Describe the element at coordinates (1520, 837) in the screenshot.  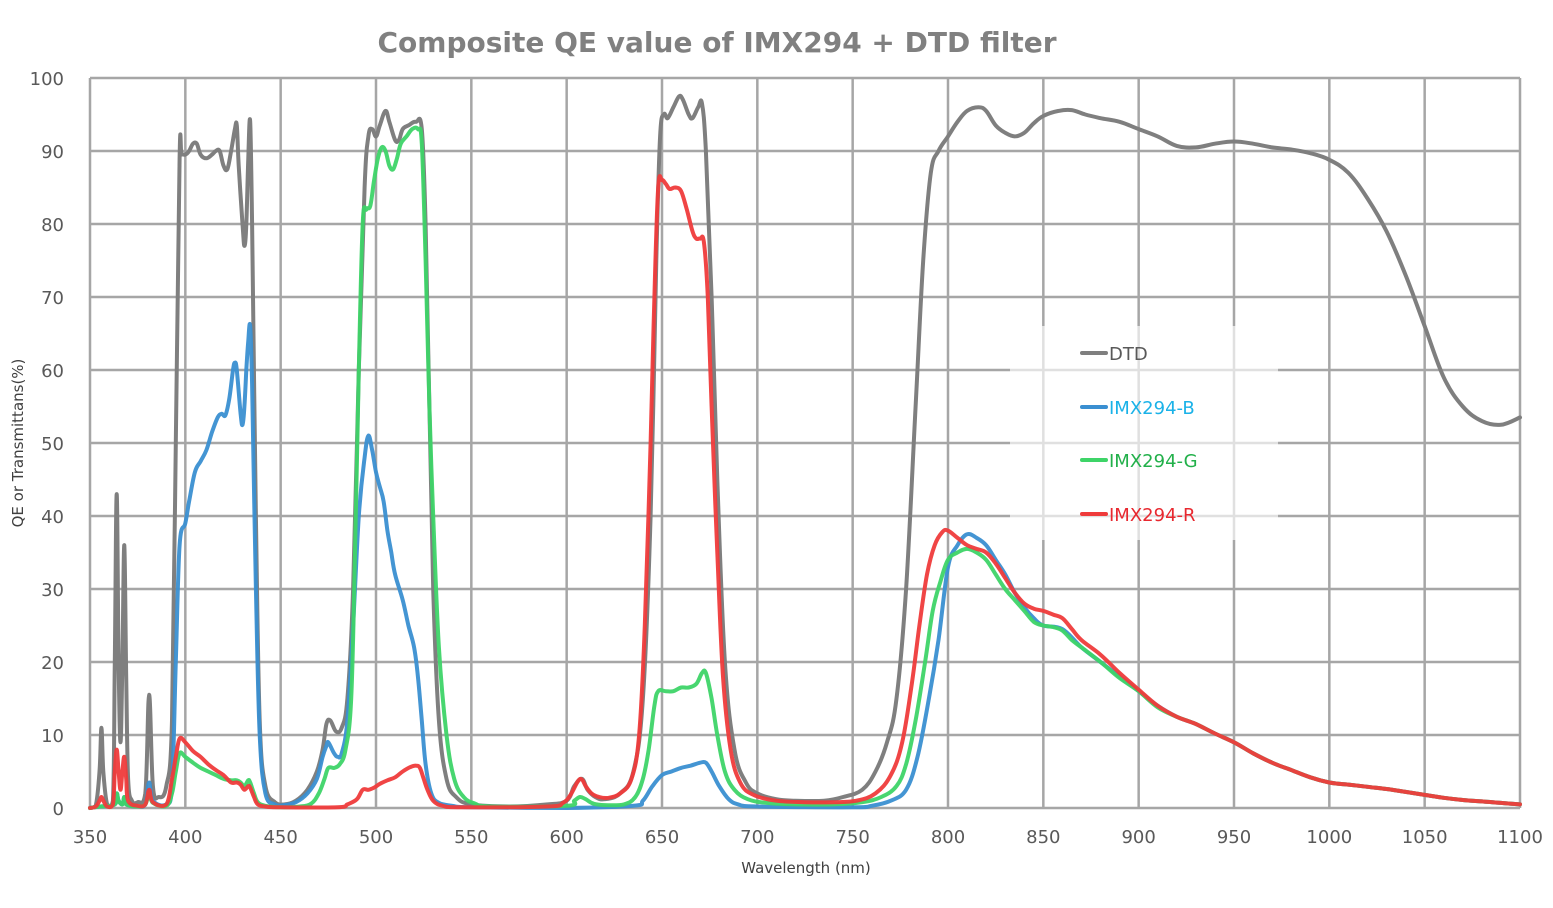
I see `x-tick-label: 1100` at that location.